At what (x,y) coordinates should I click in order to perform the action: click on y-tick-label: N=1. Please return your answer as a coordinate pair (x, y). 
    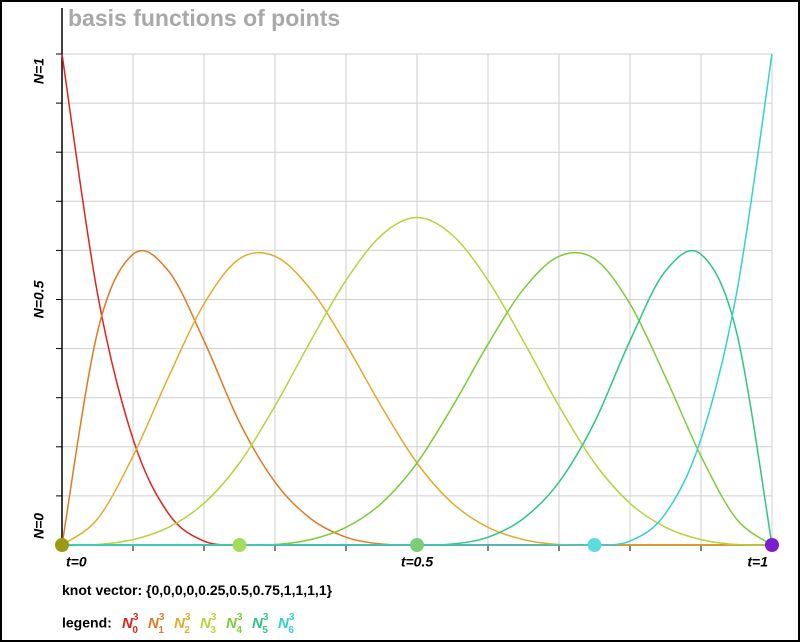
    Looking at the image, I should click on (39, 71).